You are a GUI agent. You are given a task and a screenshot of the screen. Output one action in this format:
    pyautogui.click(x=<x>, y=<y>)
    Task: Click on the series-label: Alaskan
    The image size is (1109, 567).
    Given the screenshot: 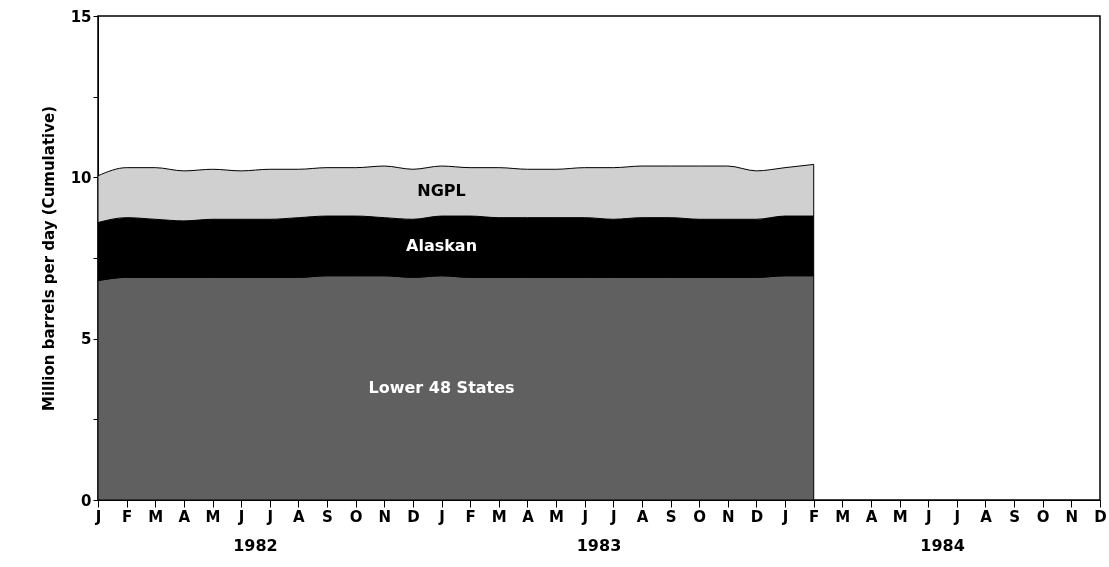 What is the action you would take?
    pyautogui.click(x=442, y=245)
    